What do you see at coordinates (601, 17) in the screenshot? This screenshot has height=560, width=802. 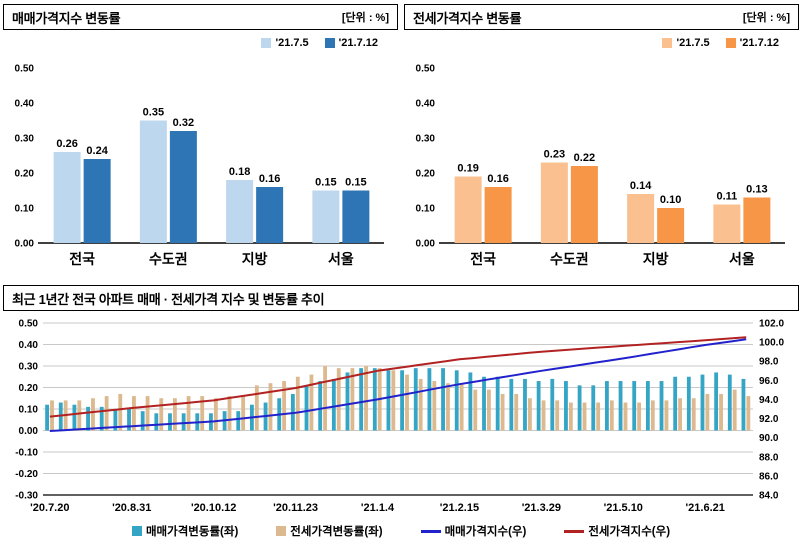 I see `jeonse-panel-header: 전세가격지수 변동률 [단위 : %]` at bounding box center [601, 17].